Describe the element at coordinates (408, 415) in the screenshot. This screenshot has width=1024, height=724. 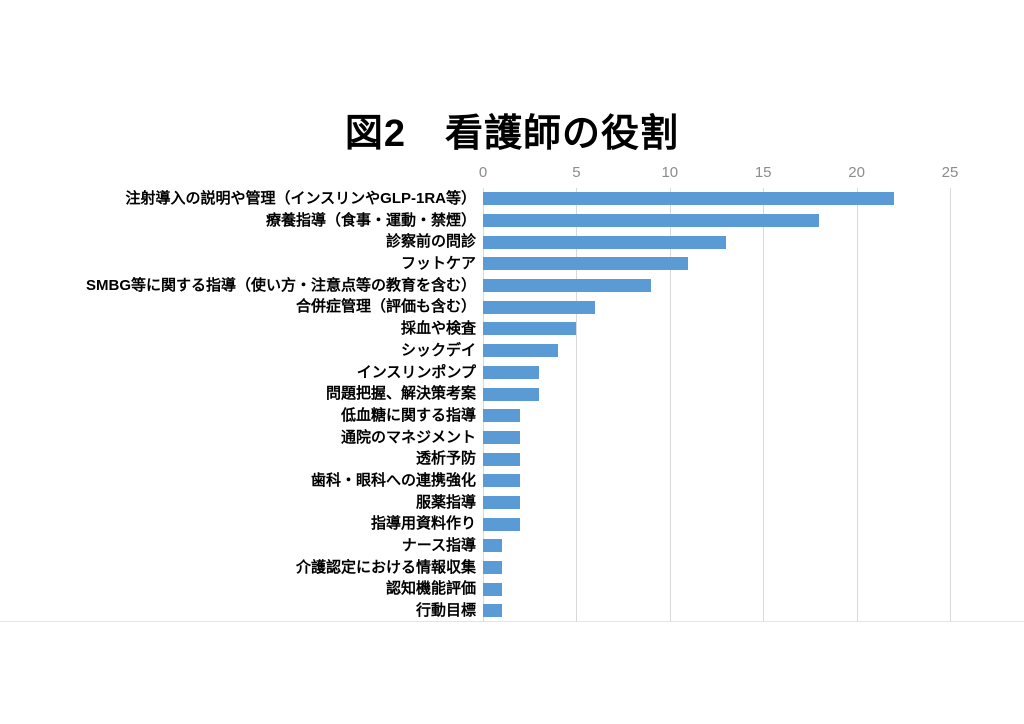
I see `category-label: 低血糖に関する指導` at that location.